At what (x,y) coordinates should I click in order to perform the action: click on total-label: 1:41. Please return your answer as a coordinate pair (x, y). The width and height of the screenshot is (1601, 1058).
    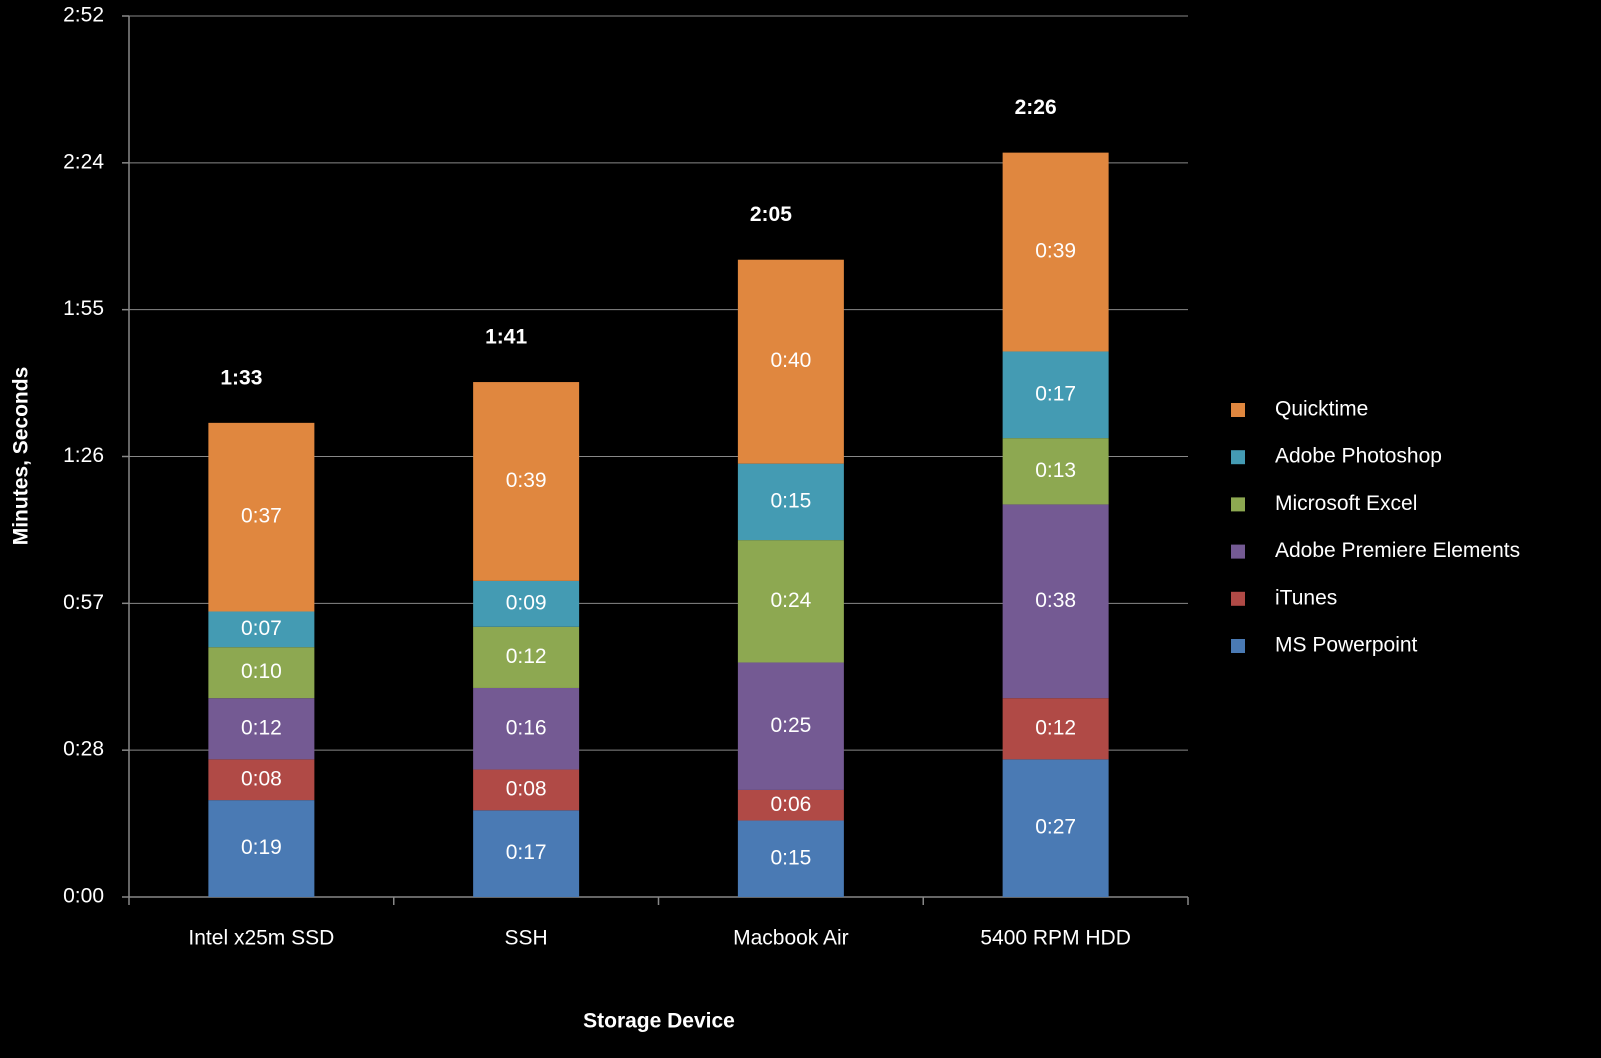
    Looking at the image, I should click on (506, 337).